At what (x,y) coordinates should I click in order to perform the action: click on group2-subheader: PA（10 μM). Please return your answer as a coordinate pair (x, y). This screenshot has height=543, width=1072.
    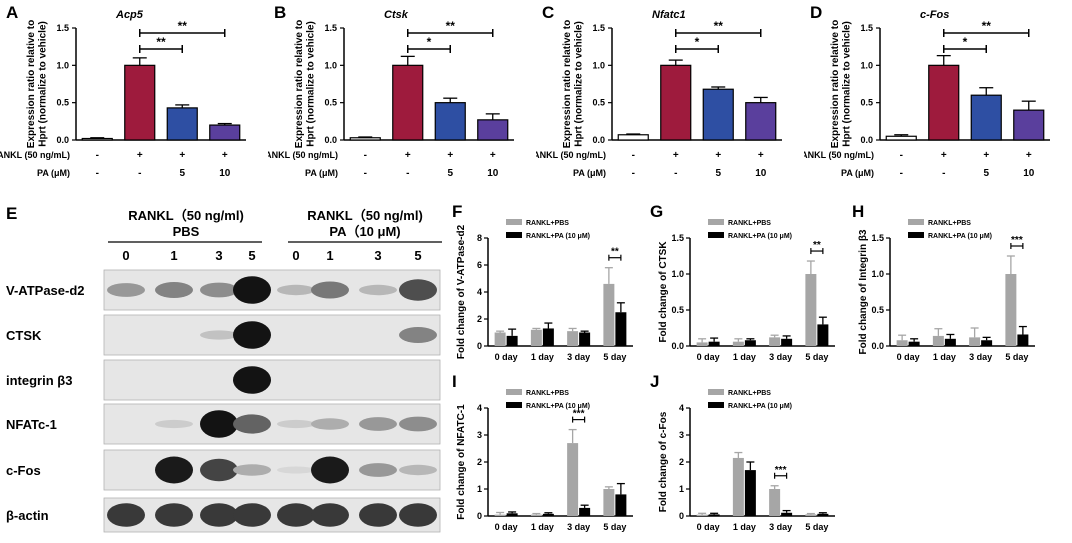
    Looking at the image, I should click on (364, 231).